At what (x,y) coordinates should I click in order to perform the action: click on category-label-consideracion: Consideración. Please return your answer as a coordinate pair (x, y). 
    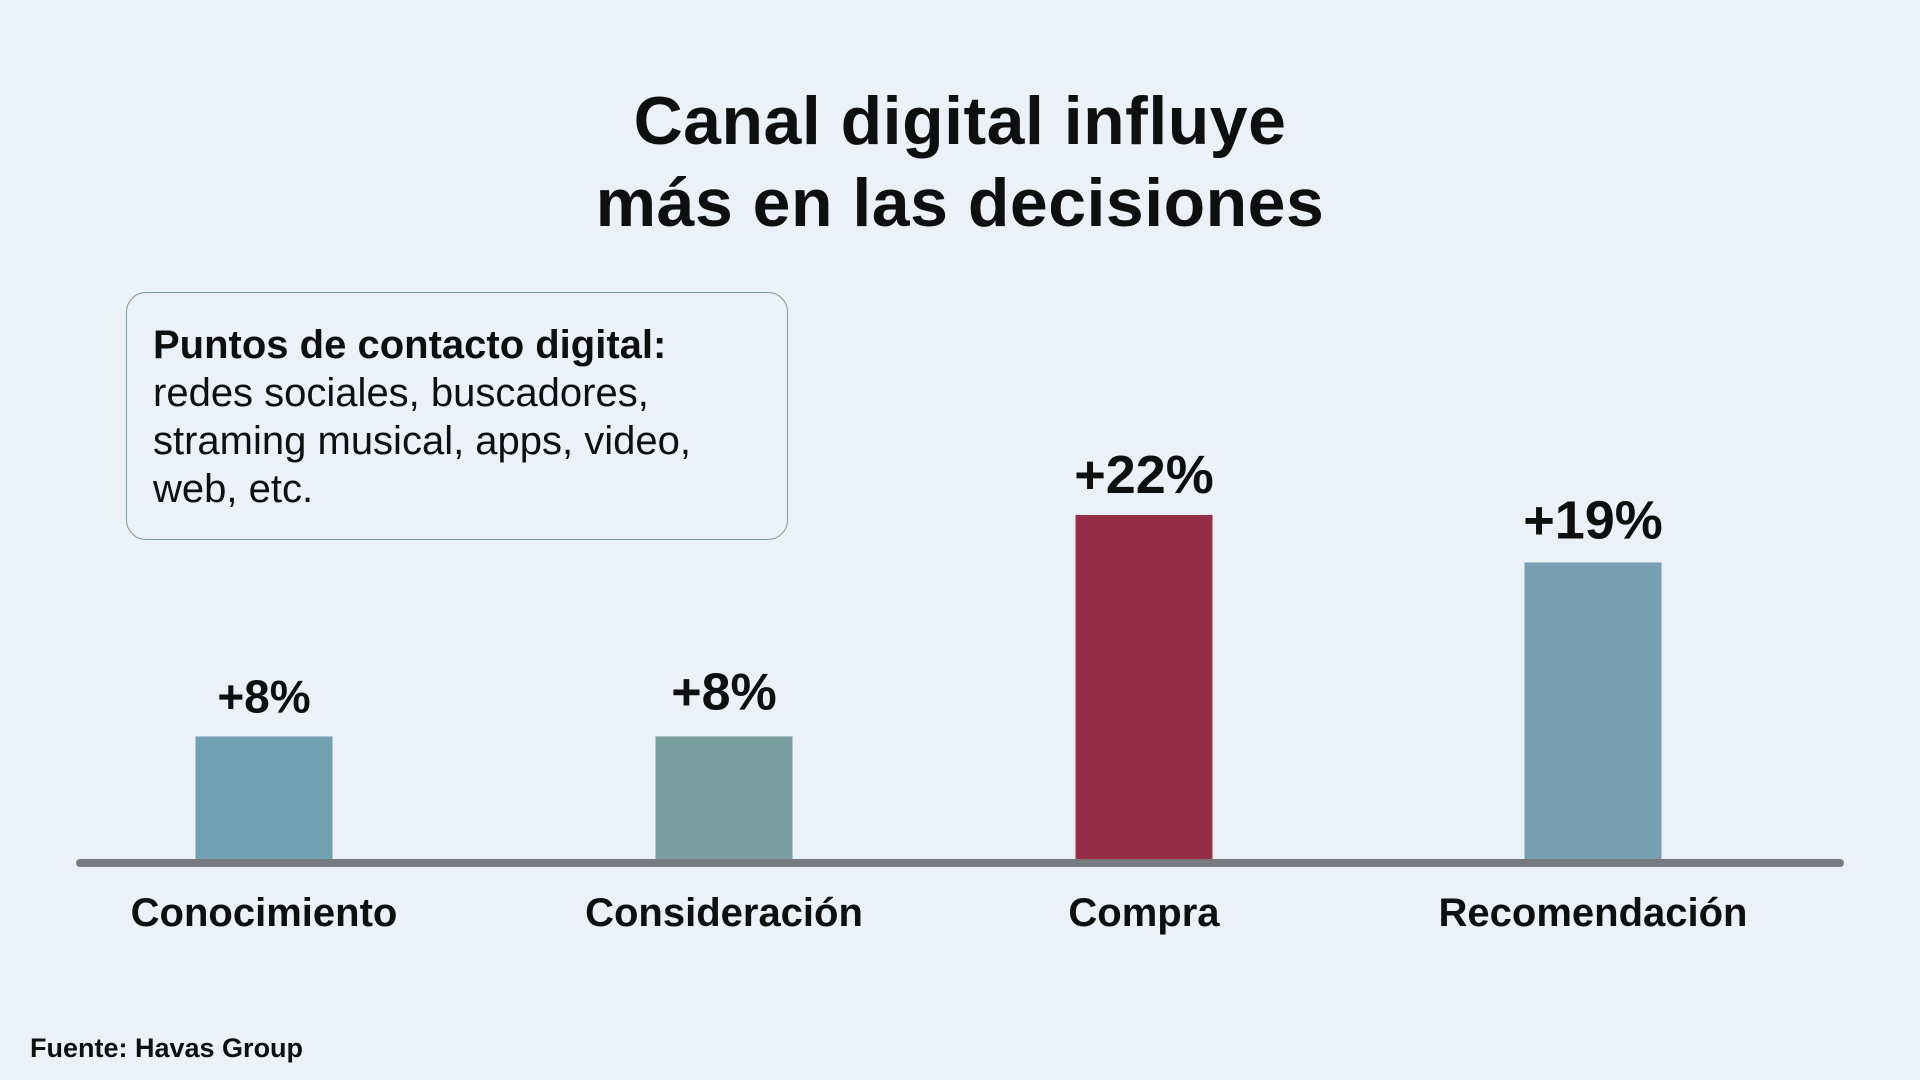
    Looking at the image, I should click on (724, 913).